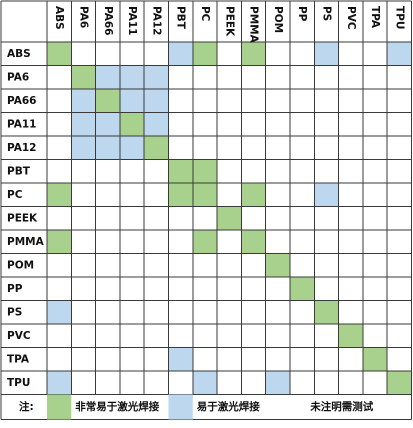  What do you see at coordinates (205, 171) in the screenshot?
I see `cell-pbt-pc` at bounding box center [205, 171].